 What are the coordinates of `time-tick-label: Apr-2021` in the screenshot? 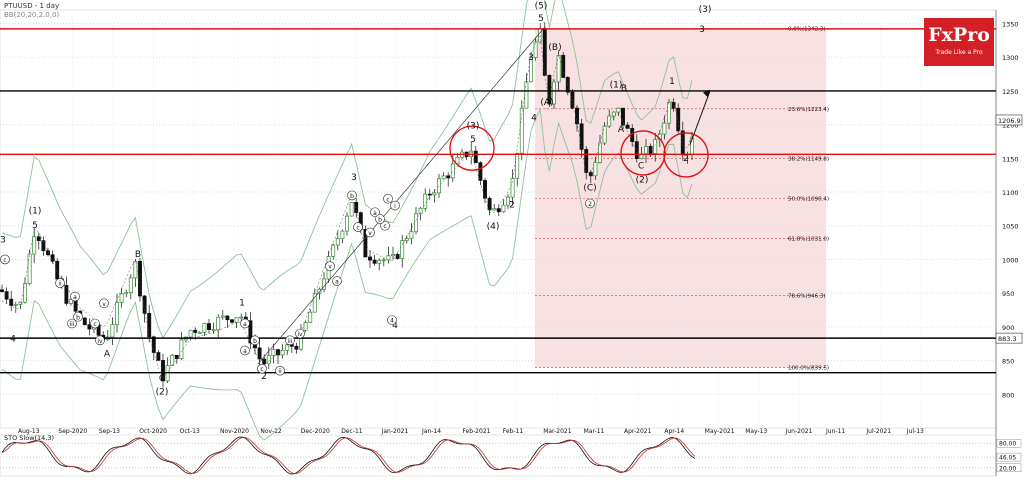 It's located at (638, 431).